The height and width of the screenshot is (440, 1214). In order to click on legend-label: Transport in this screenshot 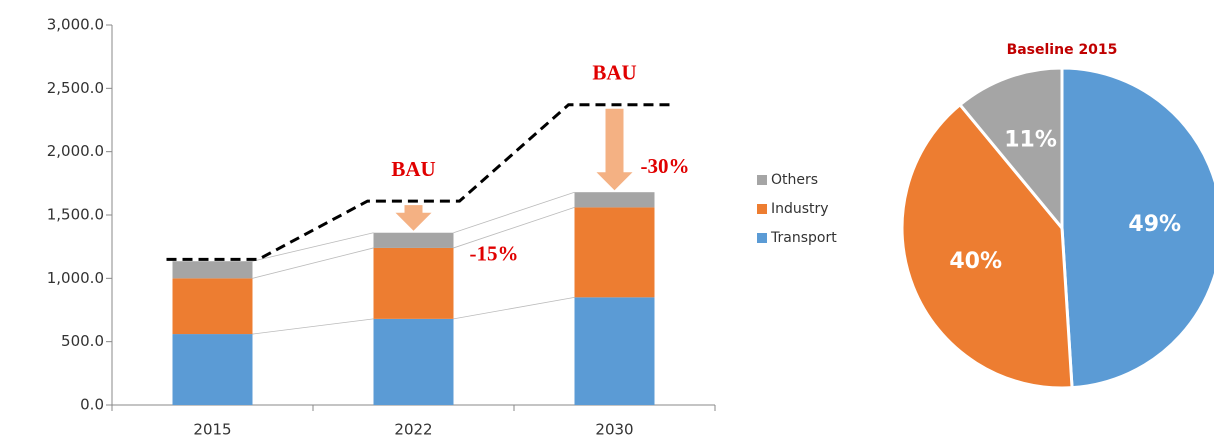, I will do `click(803, 238)`.